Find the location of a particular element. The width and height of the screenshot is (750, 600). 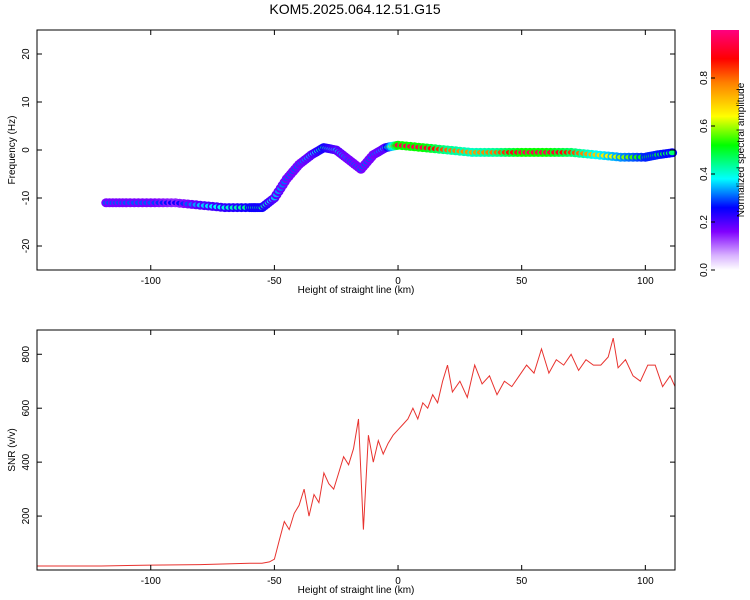

colorbar-tick-label: 0.8 is located at coordinates (704, 78).